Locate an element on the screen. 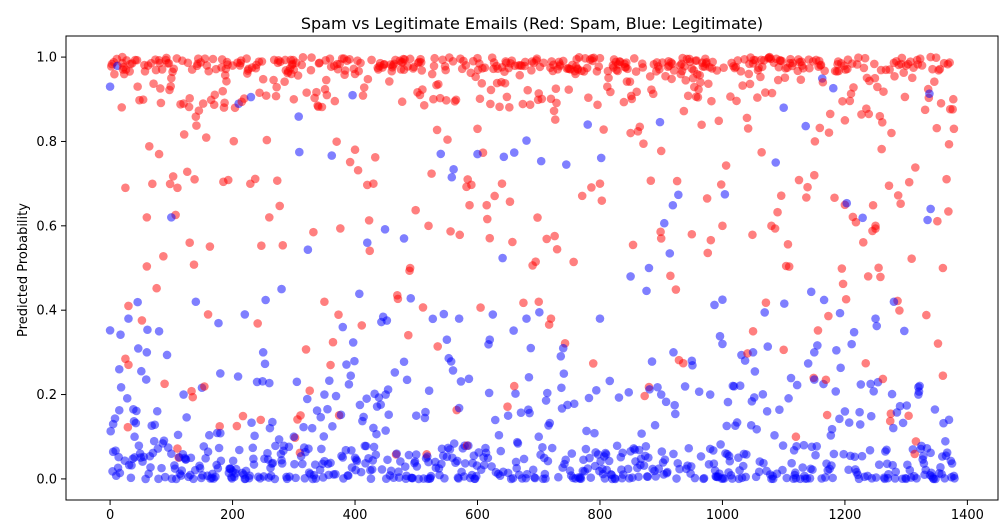  y-tick-label: 0.8 is located at coordinates (46, 142).